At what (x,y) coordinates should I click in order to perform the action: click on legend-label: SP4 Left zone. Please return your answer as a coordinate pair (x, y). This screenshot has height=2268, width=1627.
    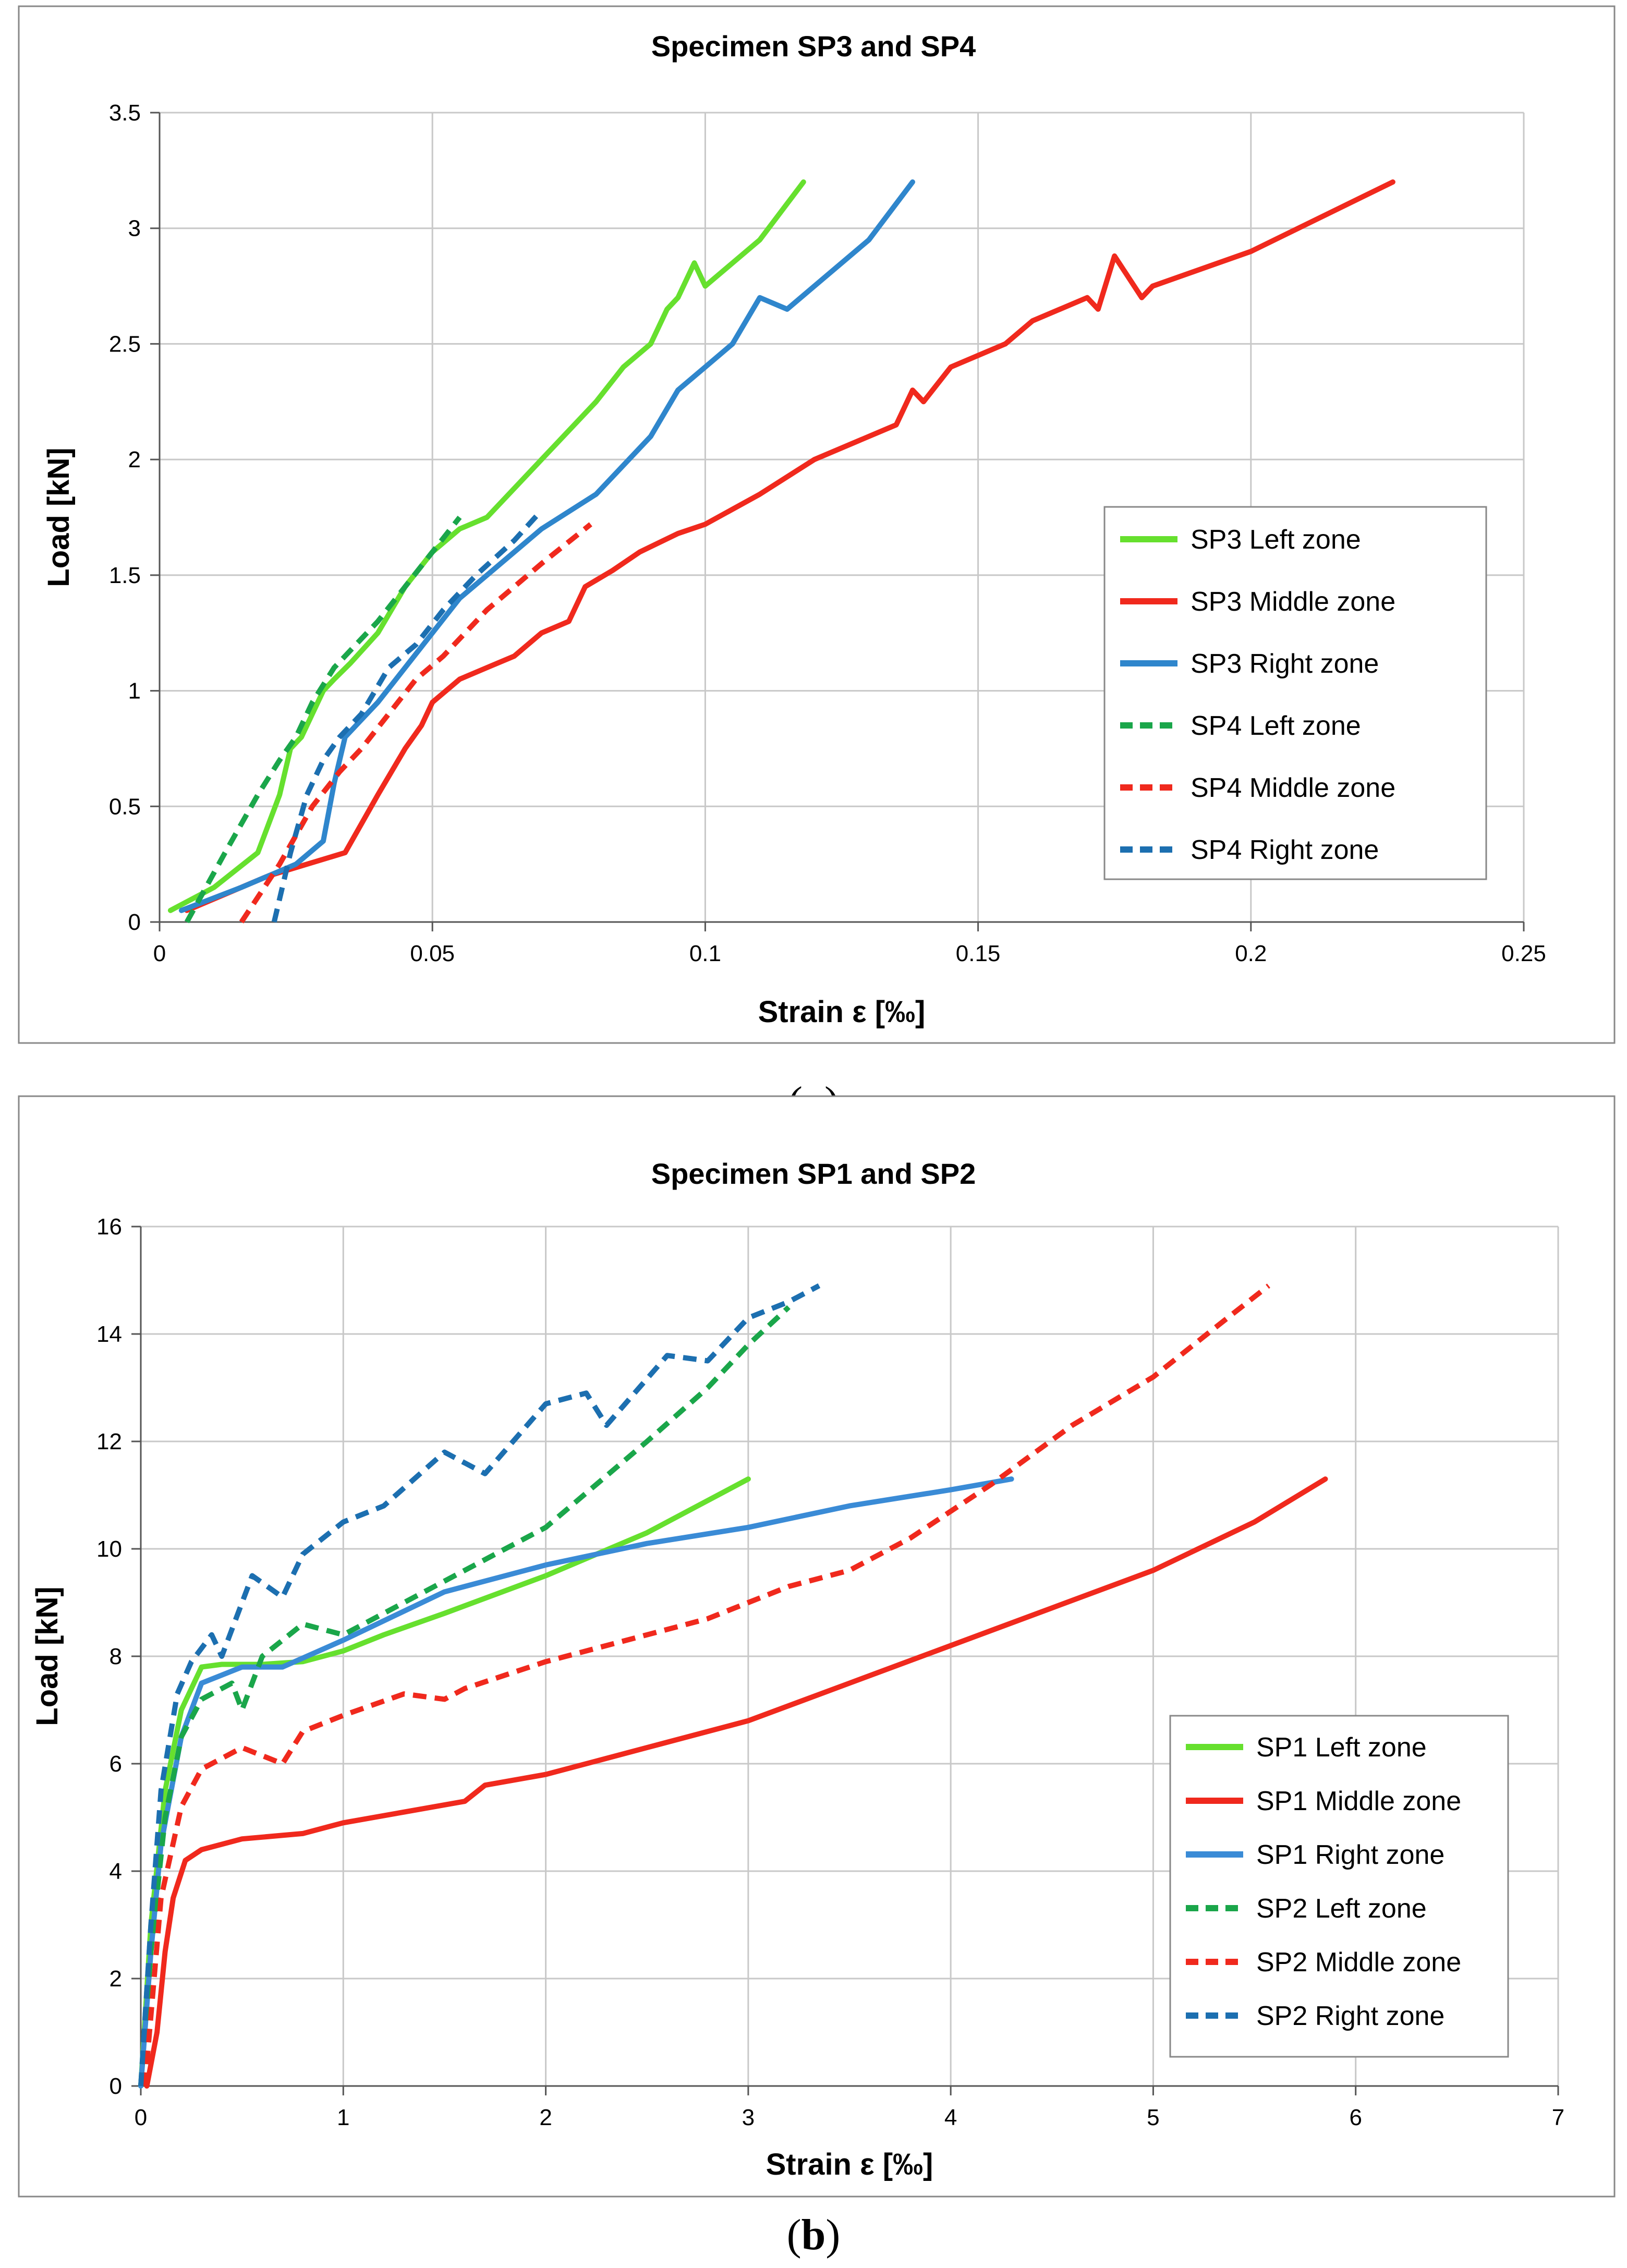
    Looking at the image, I should click on (1276, 726).